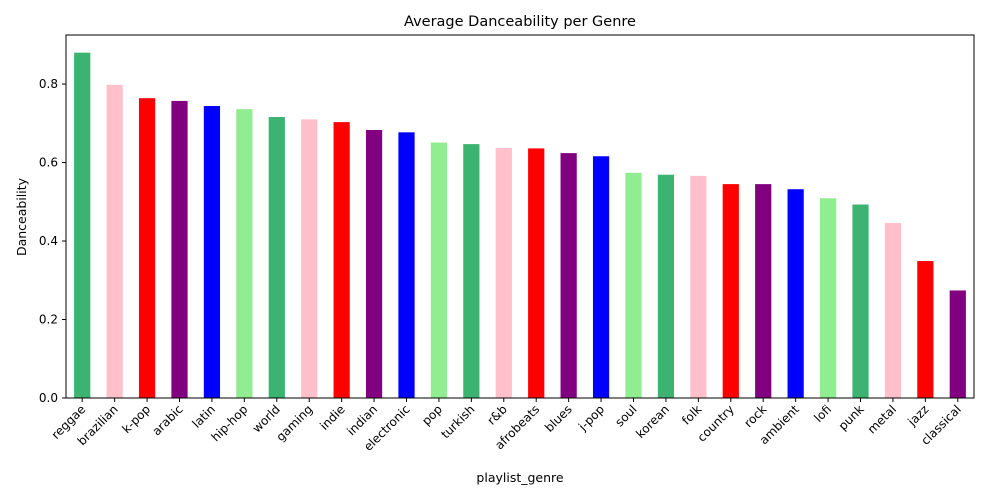 The width and height of the screenshot is (1000, 500). What do you see at coordinates (374, 264) in the screenshot?
I see `bar-indian` at bounding box center [374, 264].